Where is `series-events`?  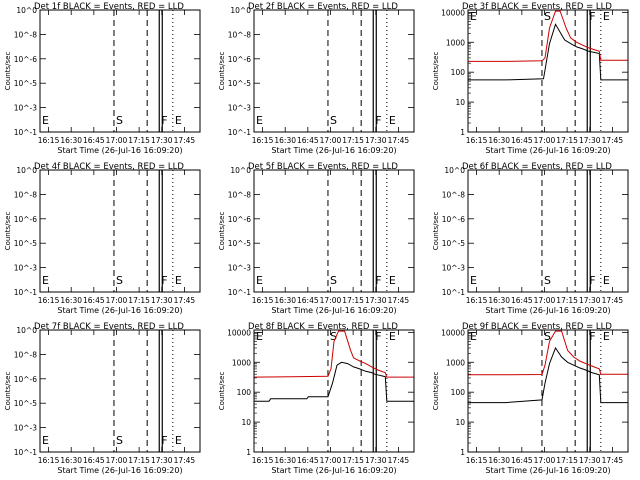 series-events is located at coordinates (334, 381).